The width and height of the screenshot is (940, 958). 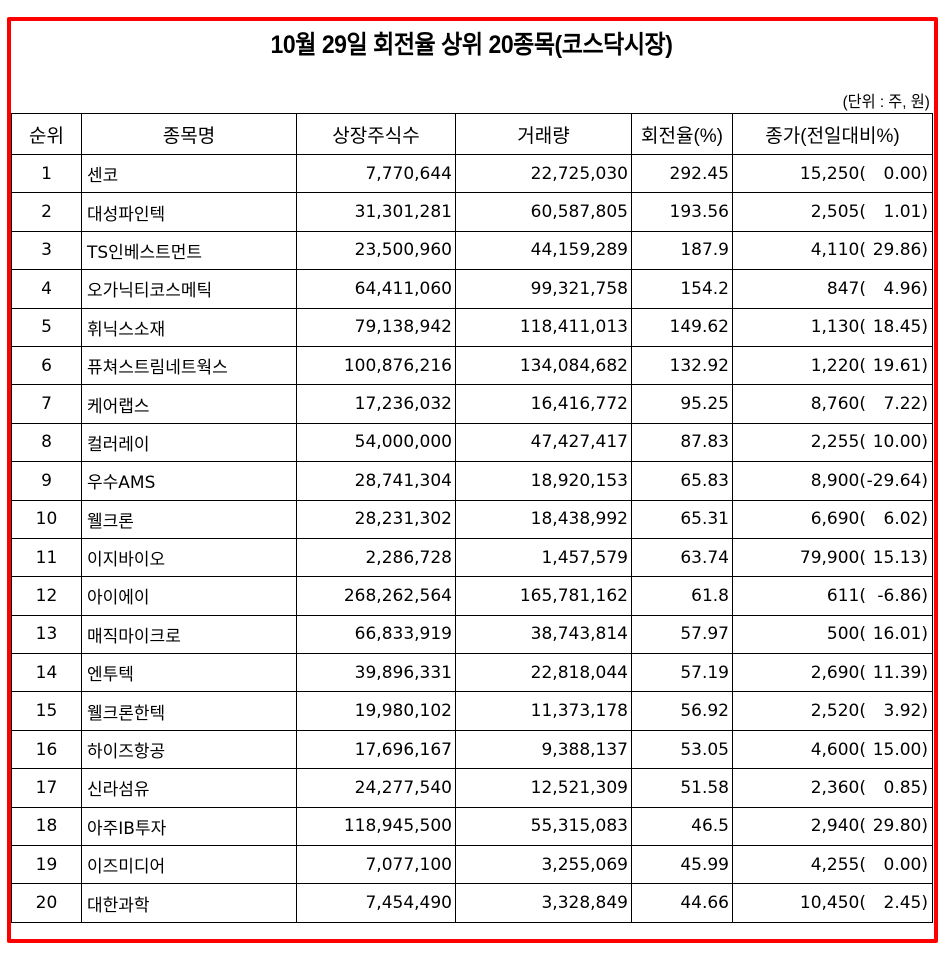 I want to click on rank-cell: 1, so click(x=46, y=173).